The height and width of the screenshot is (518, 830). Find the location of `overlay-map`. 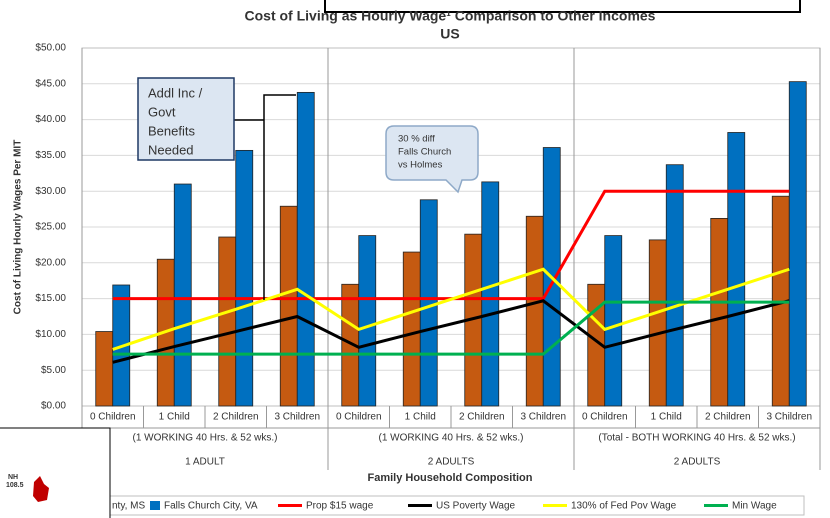

overlay-map is located at coordinates (41, 489).